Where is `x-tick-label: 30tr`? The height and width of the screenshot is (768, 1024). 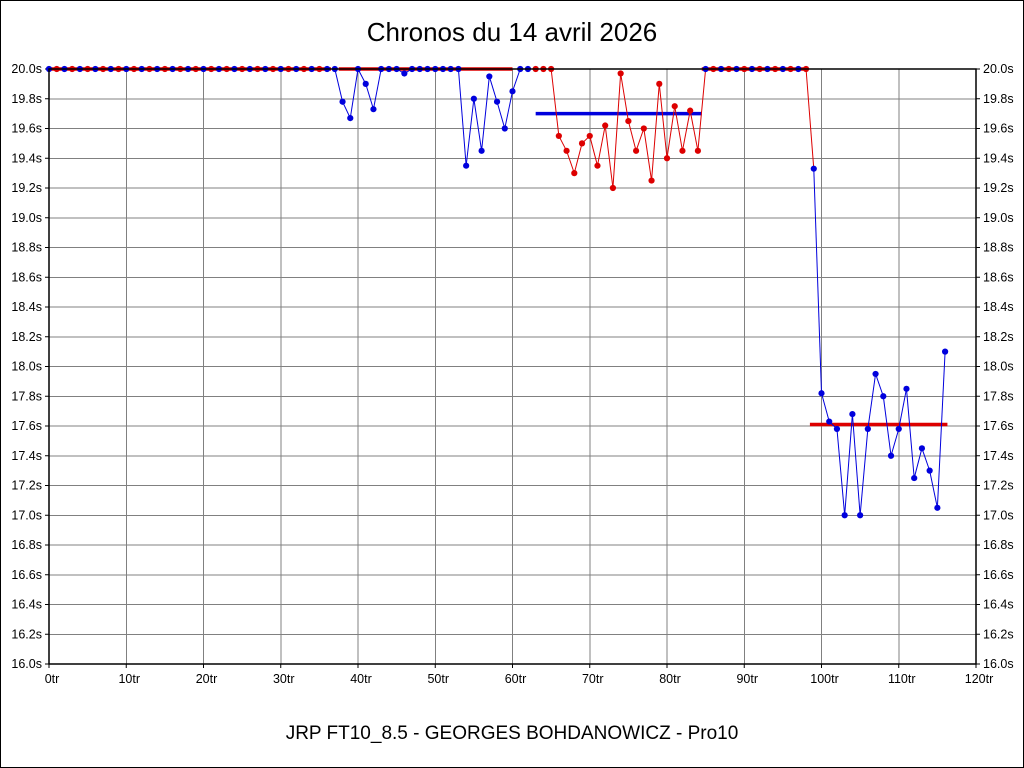 x-tick-label: 30tr is located at coordinates (284, 679).